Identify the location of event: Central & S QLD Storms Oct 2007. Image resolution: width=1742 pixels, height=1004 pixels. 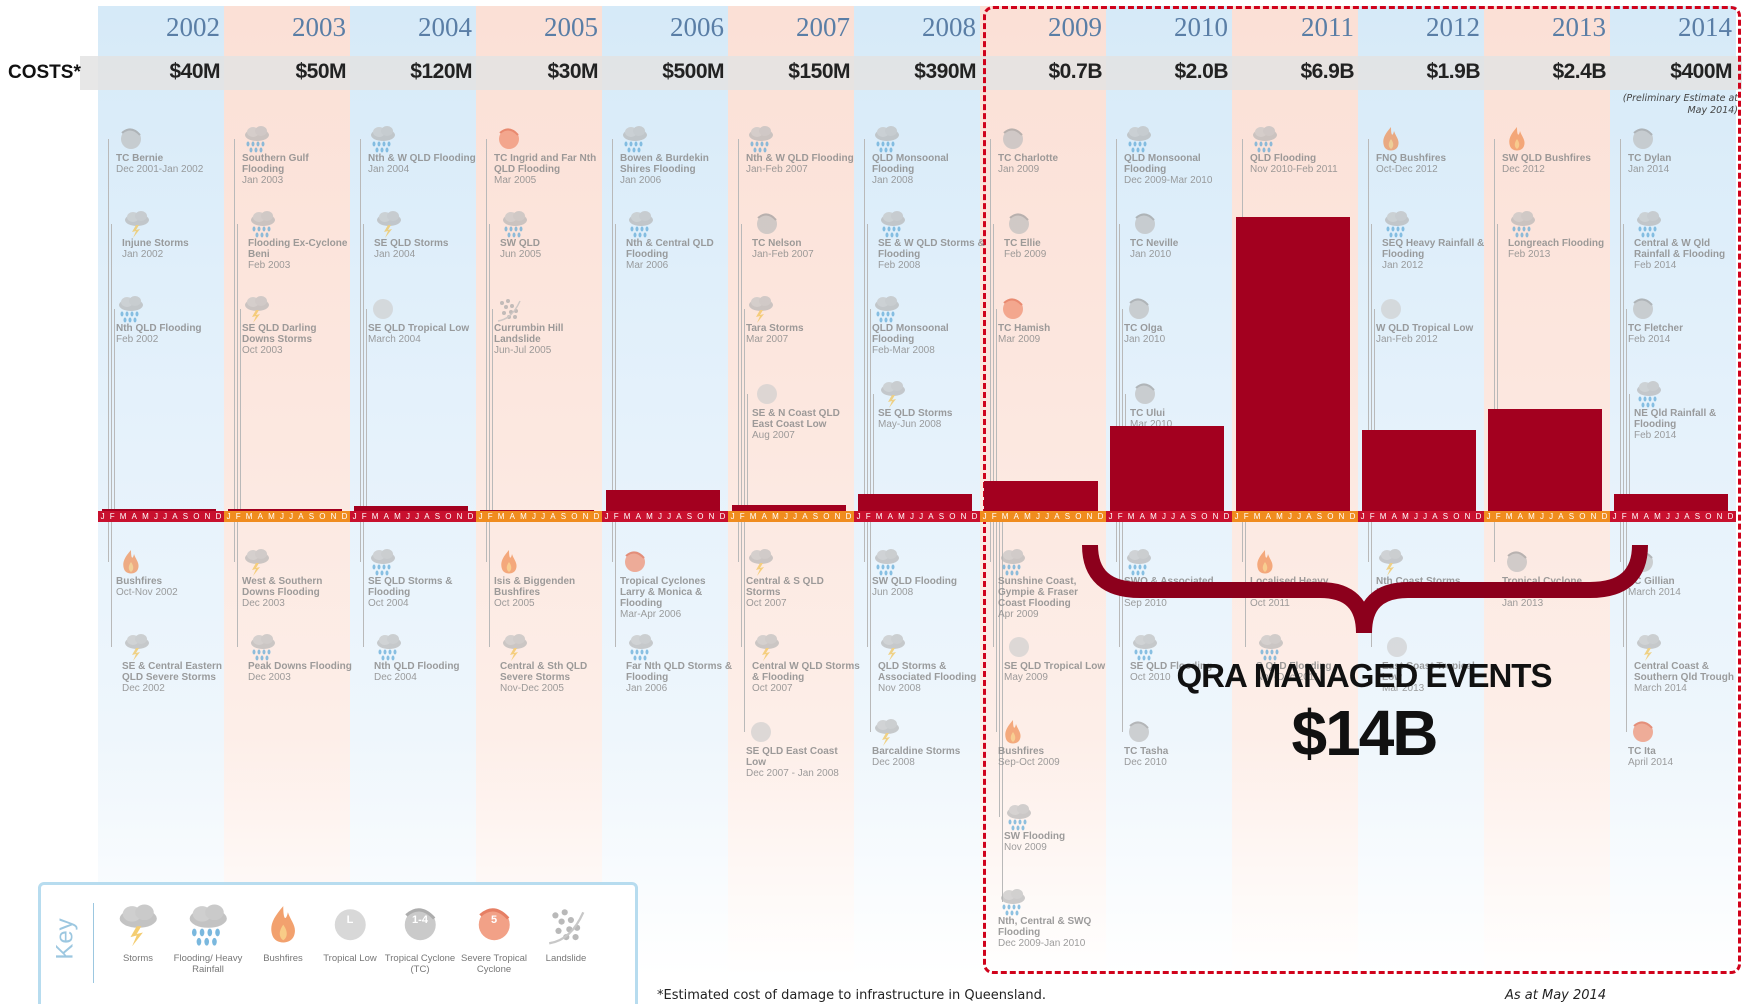
(800, 578).